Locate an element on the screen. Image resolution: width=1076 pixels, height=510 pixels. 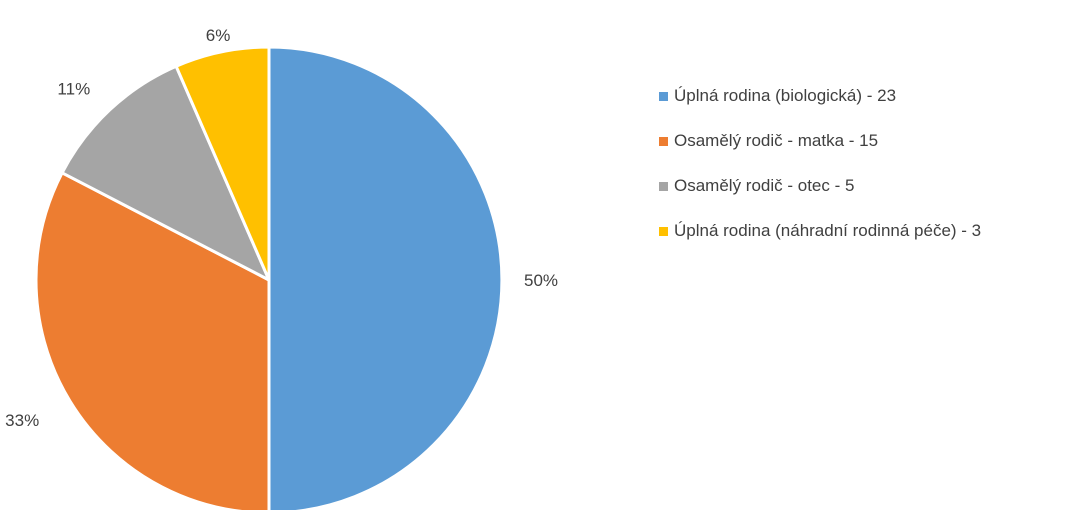
data-label-1: 50% is located at coordinates (541, 280).